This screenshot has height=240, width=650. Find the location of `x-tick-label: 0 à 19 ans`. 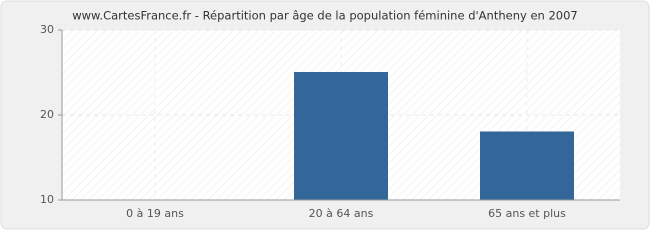

x-tick-label: 0 à 19 ans is located at coordinates (155, 213).